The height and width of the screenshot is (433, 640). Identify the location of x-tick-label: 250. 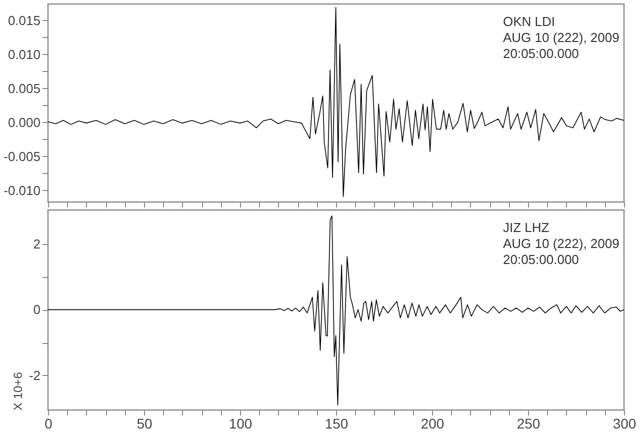
(528, 424).